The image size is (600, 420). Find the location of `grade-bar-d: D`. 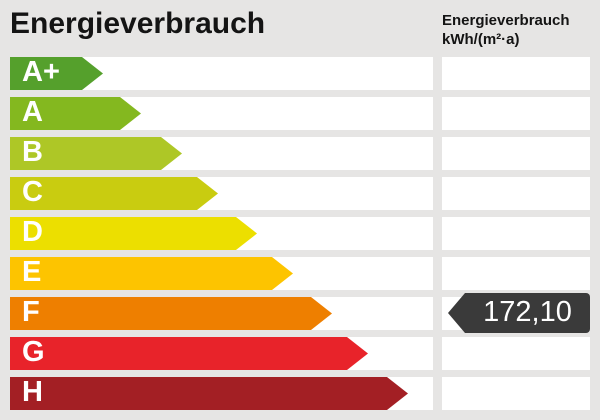

grade-bar-d: D is located at coordinates (133, 233).